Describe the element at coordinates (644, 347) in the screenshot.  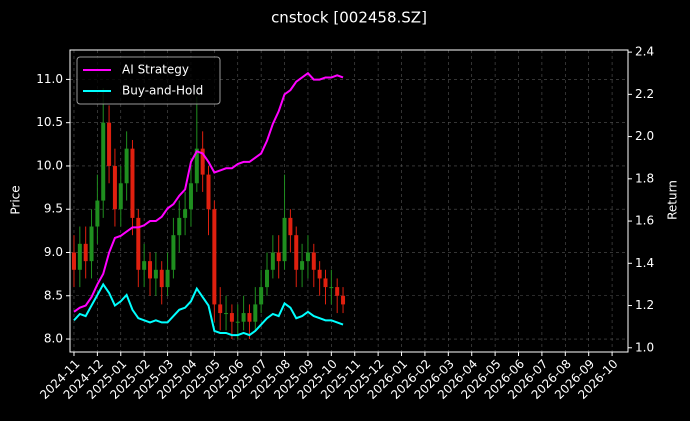
I see `y2-tick-label: 1.0` at that location.